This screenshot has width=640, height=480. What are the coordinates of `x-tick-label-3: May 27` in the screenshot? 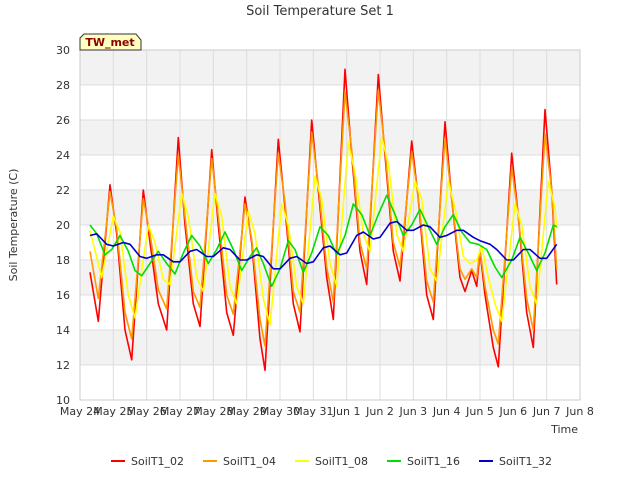 It's located at (180, 411).